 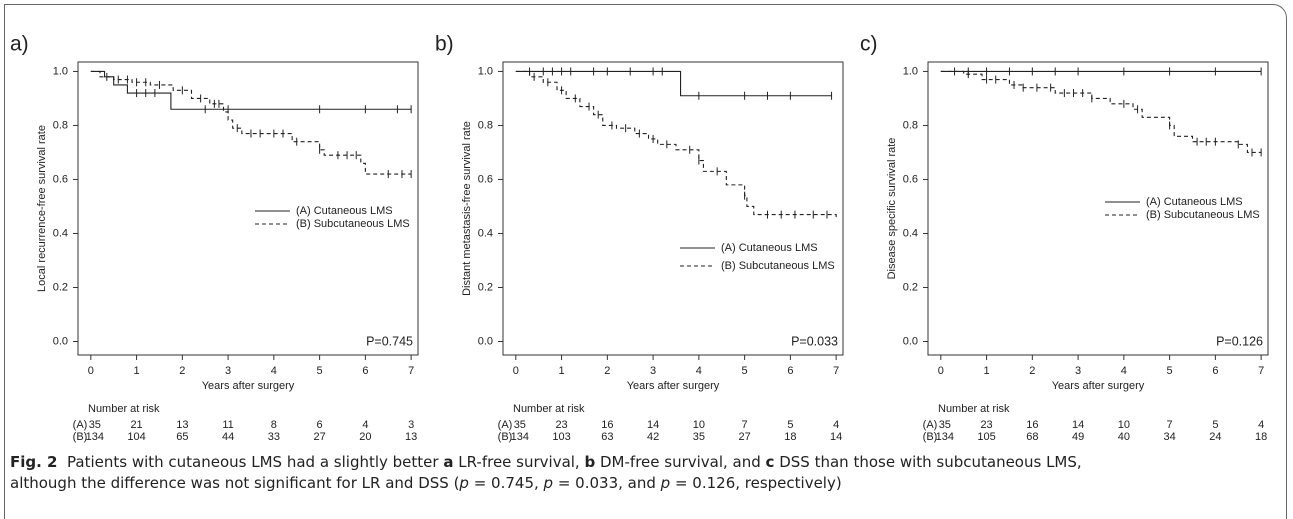 I want to click on risk-value: 104, so click(x=136, y=437).